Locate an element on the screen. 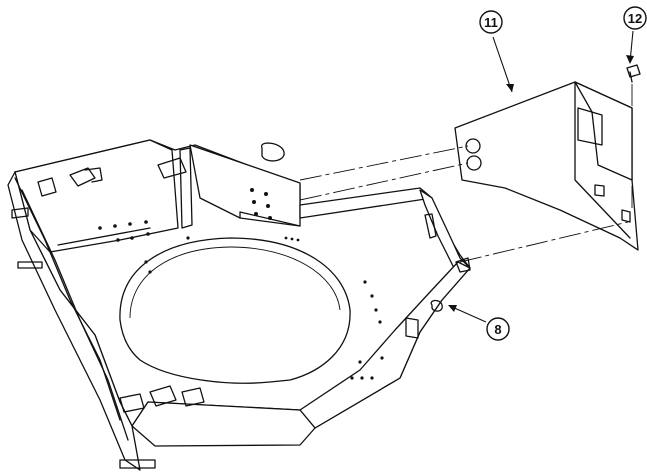 The height and width of the screenshot is (476, 647). callout-12-label: 12 is located at coordinates (635, 18).